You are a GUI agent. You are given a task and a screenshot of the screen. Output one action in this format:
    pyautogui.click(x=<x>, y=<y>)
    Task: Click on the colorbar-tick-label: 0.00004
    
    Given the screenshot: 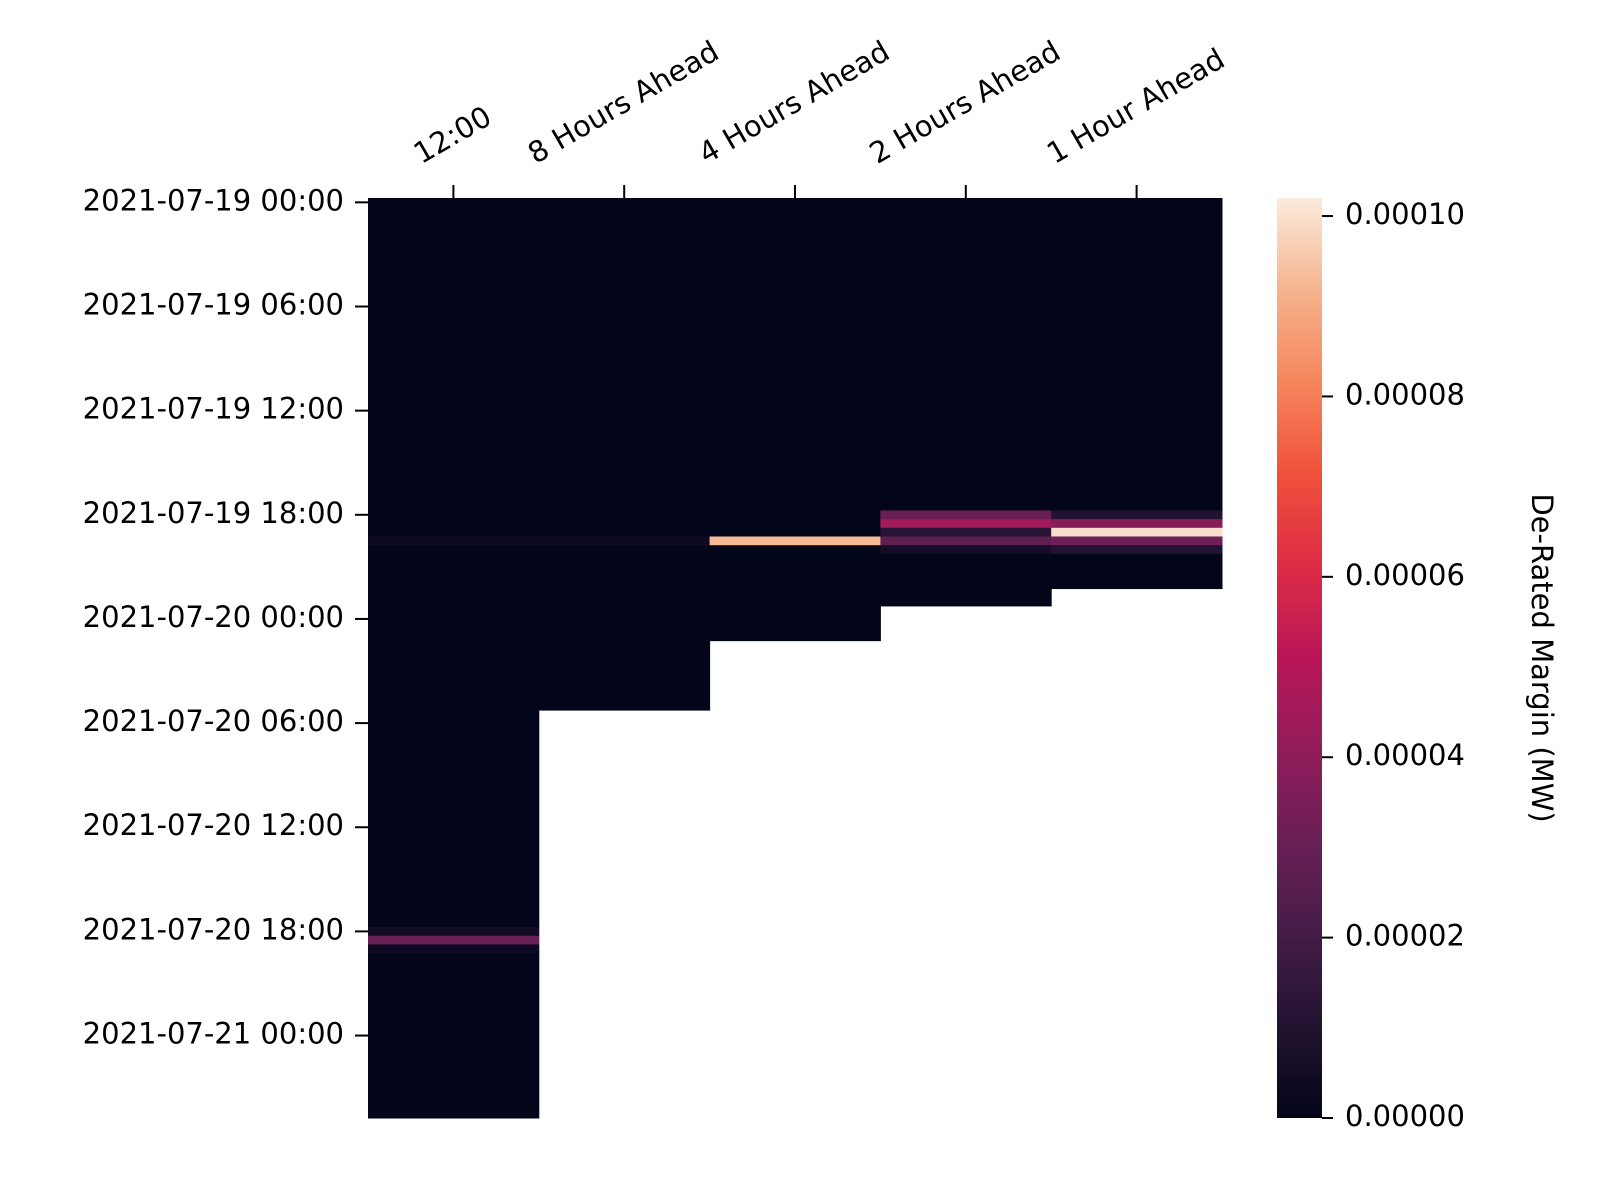 What is the action you would take?
    pyautogui.click(x=1405, y=755)
    